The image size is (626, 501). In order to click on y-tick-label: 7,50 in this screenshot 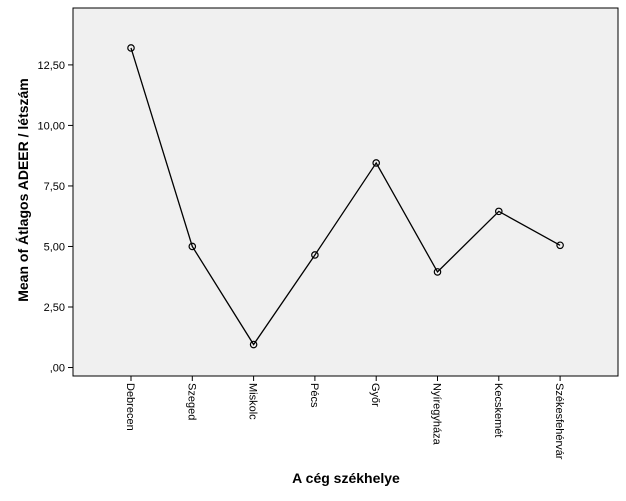, I will do `click(54, 187)`.